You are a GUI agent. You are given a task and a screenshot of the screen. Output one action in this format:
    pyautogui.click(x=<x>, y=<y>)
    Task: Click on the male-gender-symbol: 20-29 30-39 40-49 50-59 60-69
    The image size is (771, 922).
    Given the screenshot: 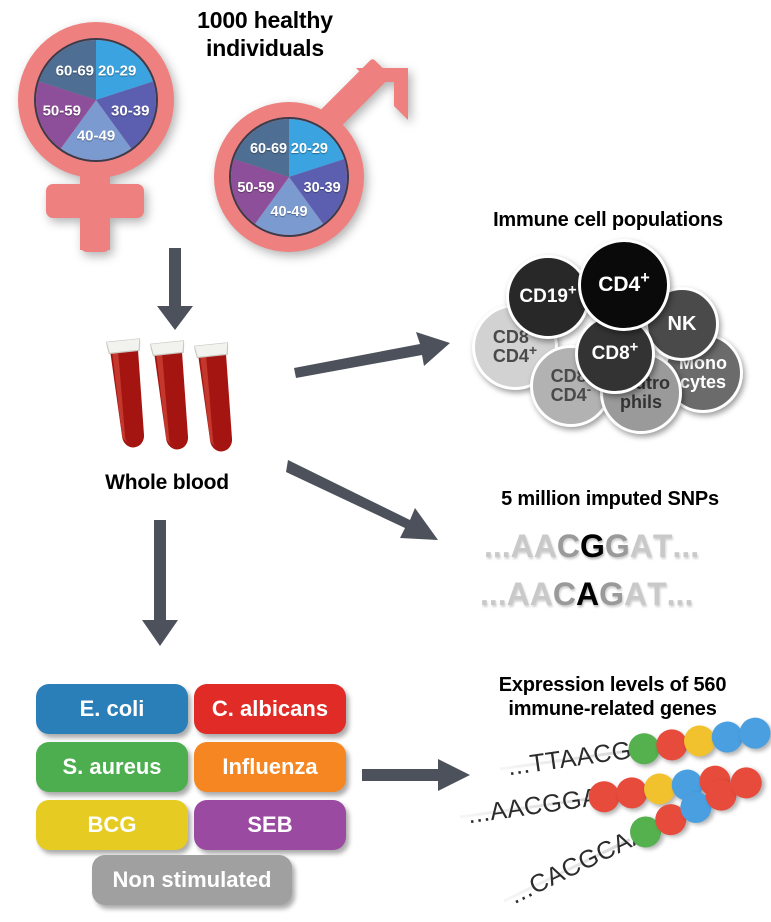 What is the action you would take?
    pyautogui.click(x=308, y=160)
    